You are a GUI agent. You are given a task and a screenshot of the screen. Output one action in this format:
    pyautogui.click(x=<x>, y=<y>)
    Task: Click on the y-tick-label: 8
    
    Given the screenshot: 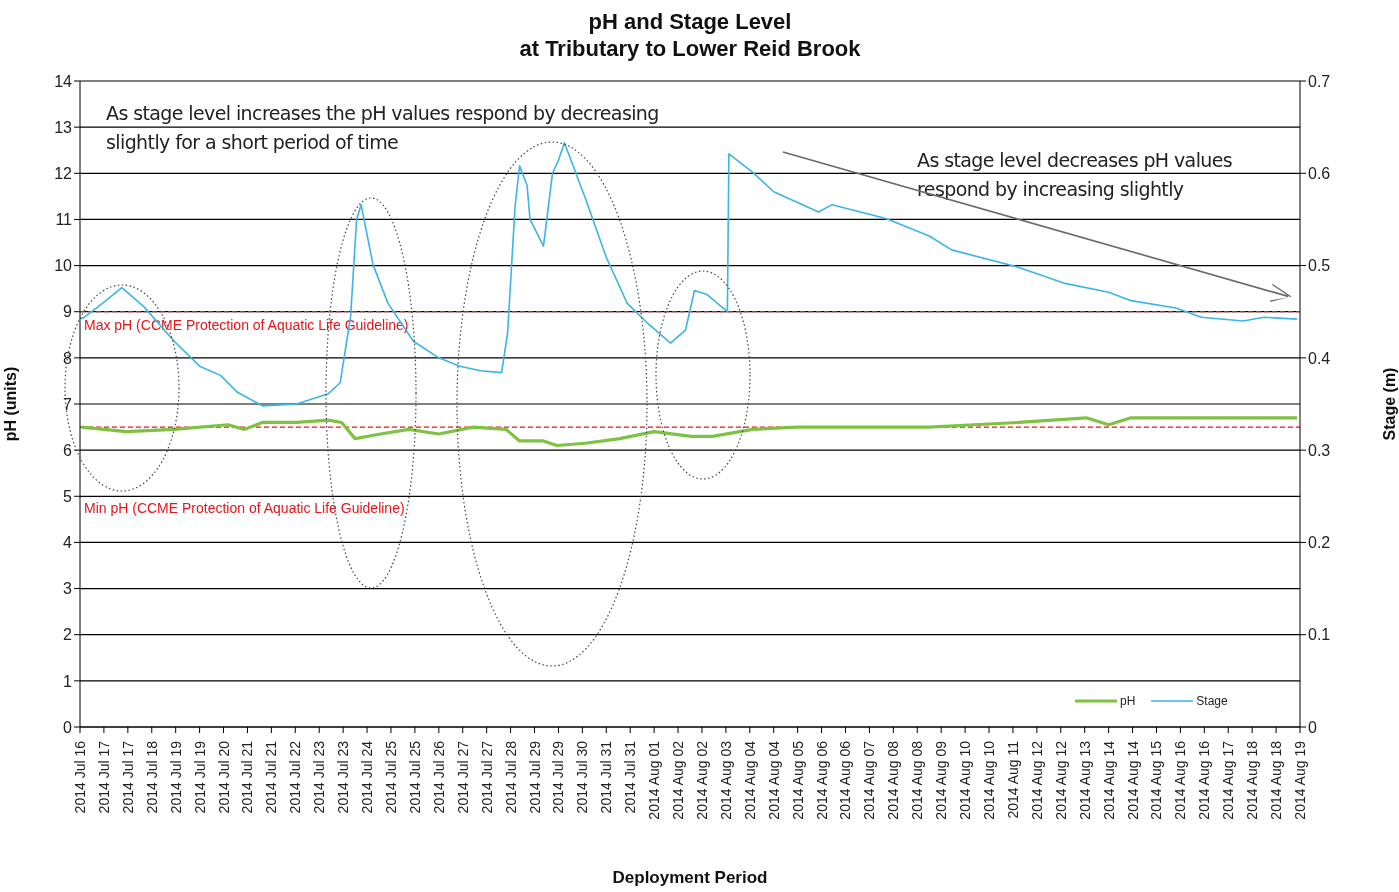 What is the action you would take?
    pyautogui.click(x=68, y=358)
    